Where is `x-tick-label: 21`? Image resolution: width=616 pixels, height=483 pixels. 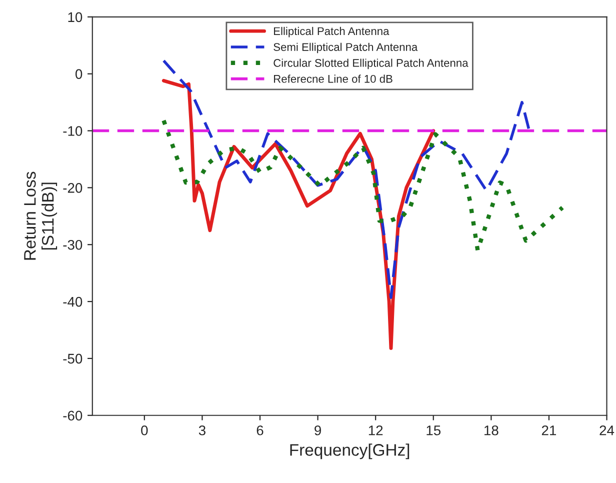
x-tick-label: 21 is located at coordinates (549, 430).